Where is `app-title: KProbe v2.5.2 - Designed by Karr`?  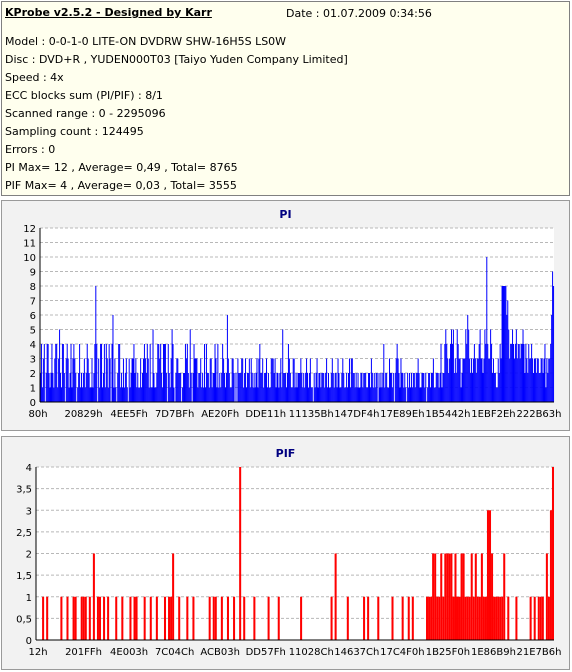 app-title: KProbe v2.5.2 - Designed by Karr is located at coordinates (108, 12).